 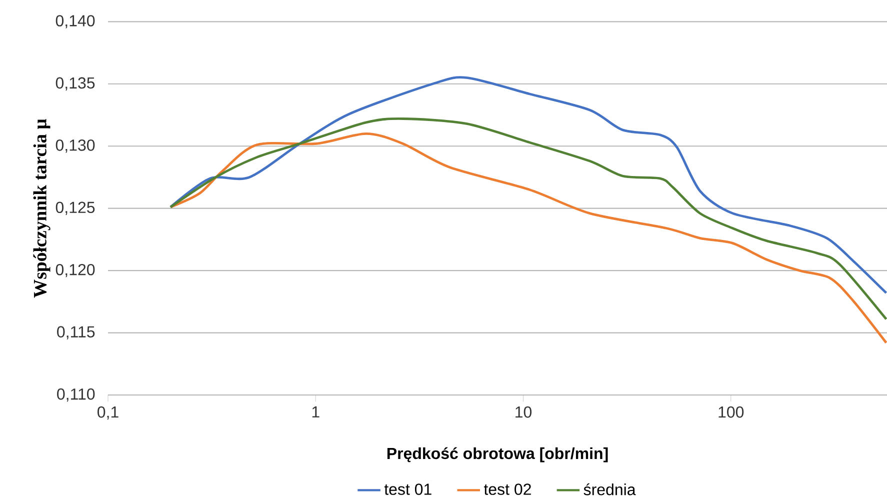 What do you see at coordinates (41, 208) in the screenshot?
I see `y-axis-title: Współczynnik tarcia μ` at bounding box center [41, 208].